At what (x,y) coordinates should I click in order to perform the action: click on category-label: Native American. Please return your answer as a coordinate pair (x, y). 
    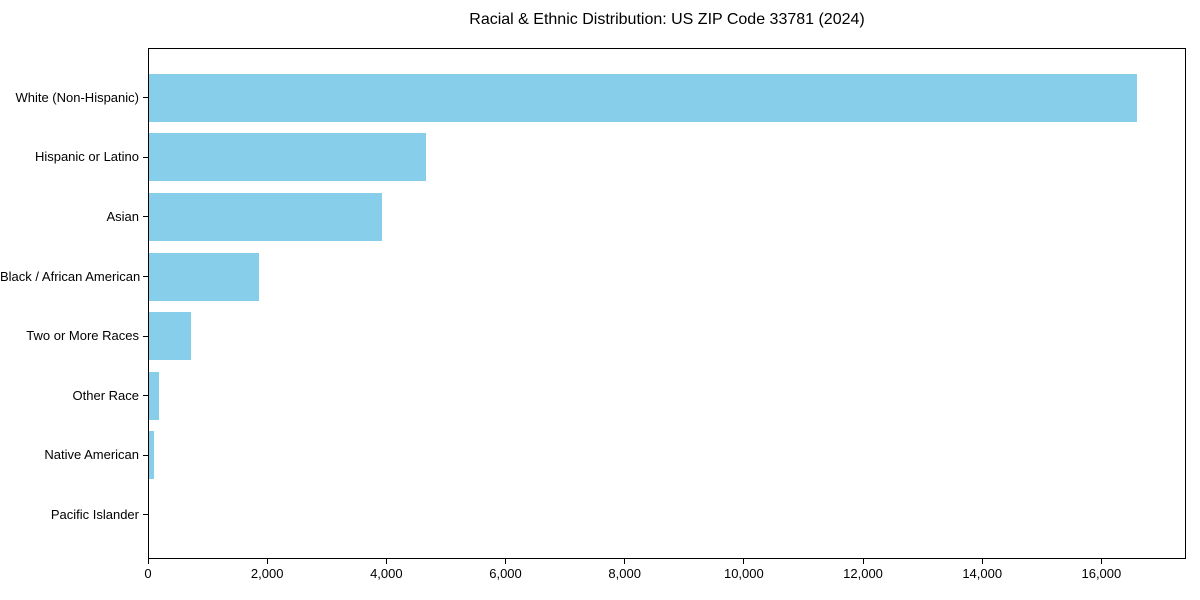
    Looking at the image, I should click on (91, 455).